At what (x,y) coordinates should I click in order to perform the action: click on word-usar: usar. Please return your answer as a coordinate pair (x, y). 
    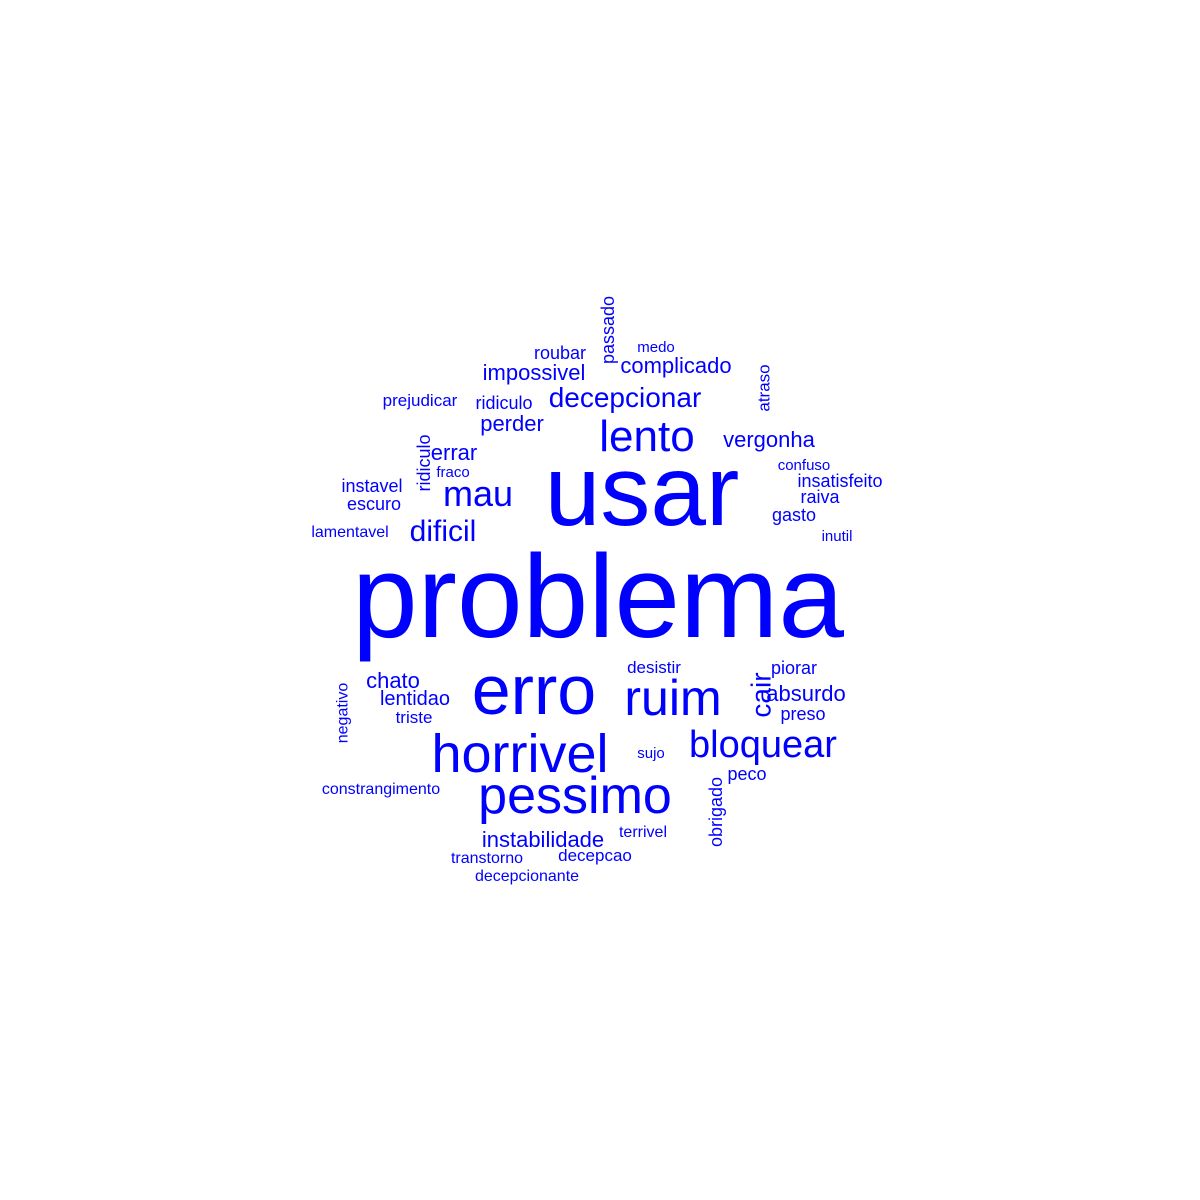
    Looking at the image, I should click on (642, 491).